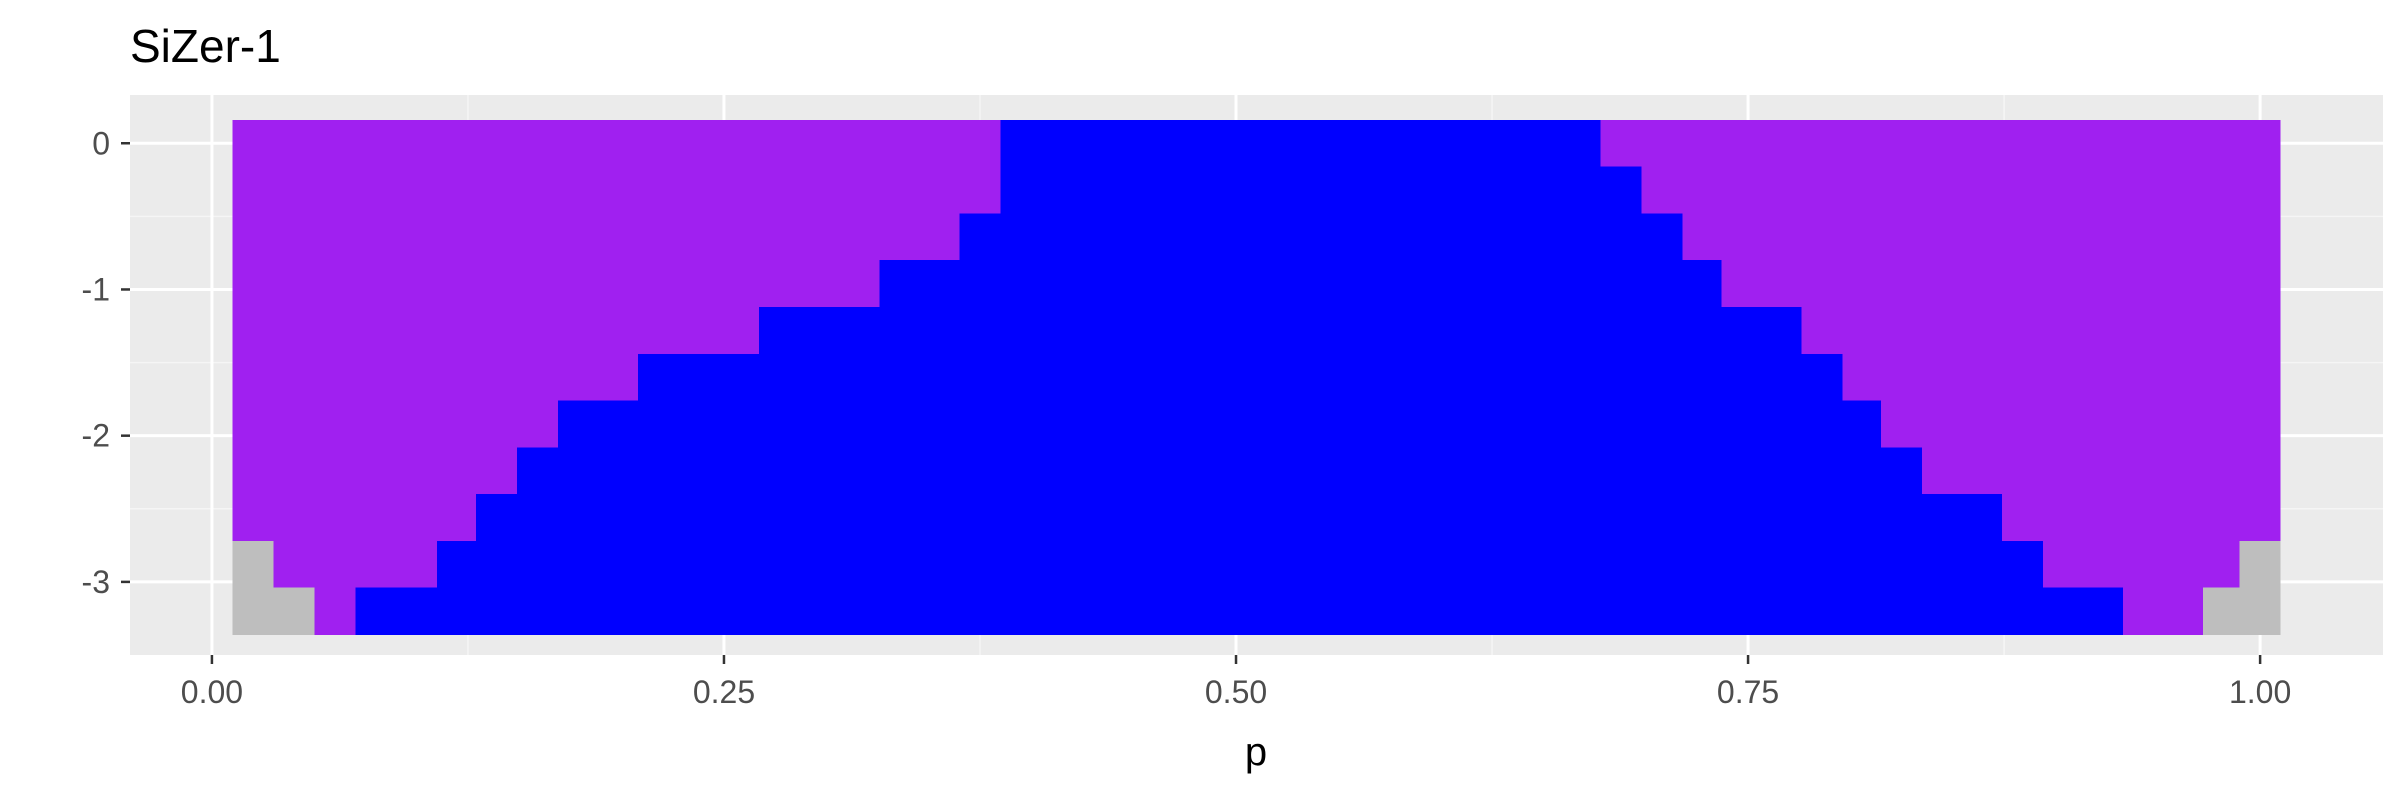 The width and height of the screenshot is (2400, 793). What do you see at coordinates (1748, 692) in the screenshot?
I see `x-tick-label: 0.75` at bounding box center [1748, 692].